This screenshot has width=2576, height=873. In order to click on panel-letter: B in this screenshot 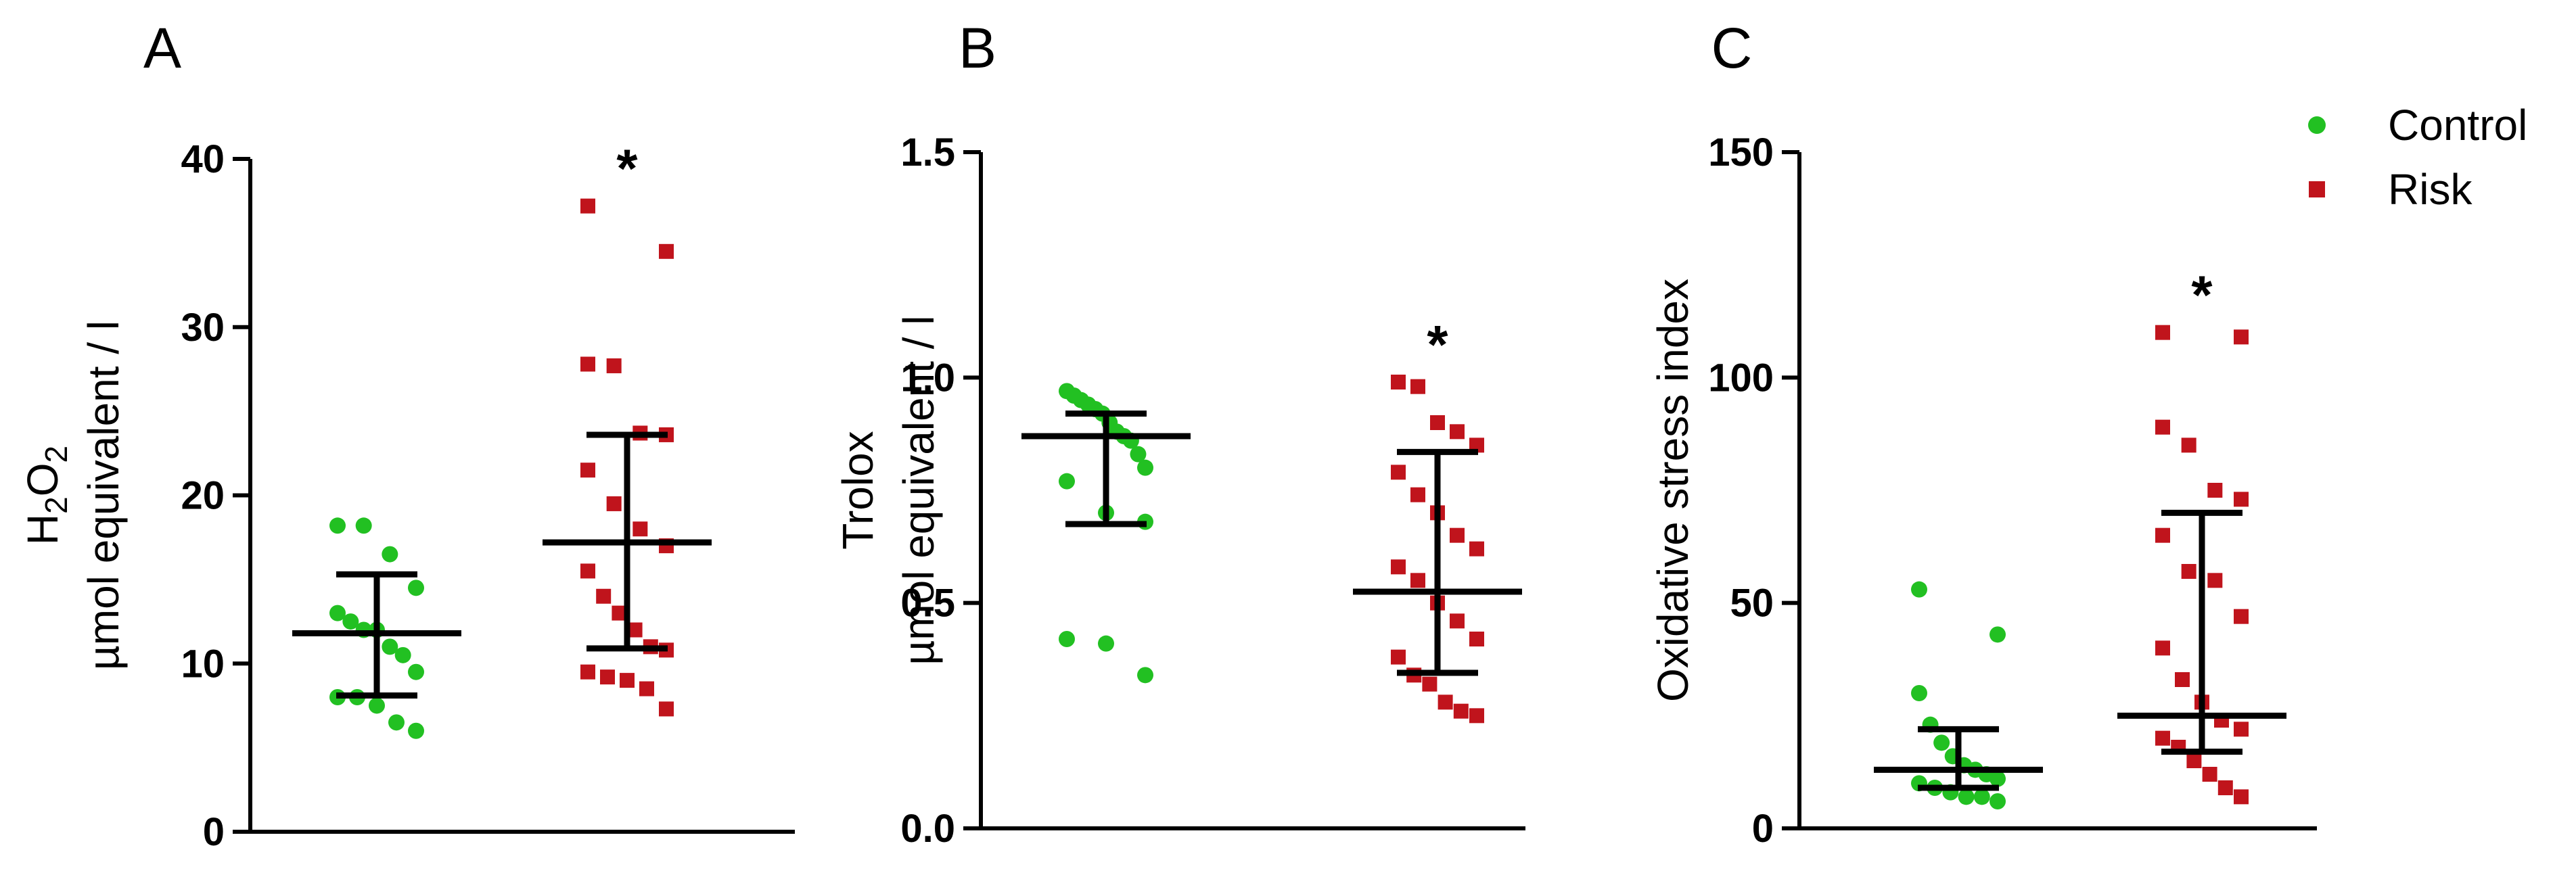, I will do `click(977, 48)`.